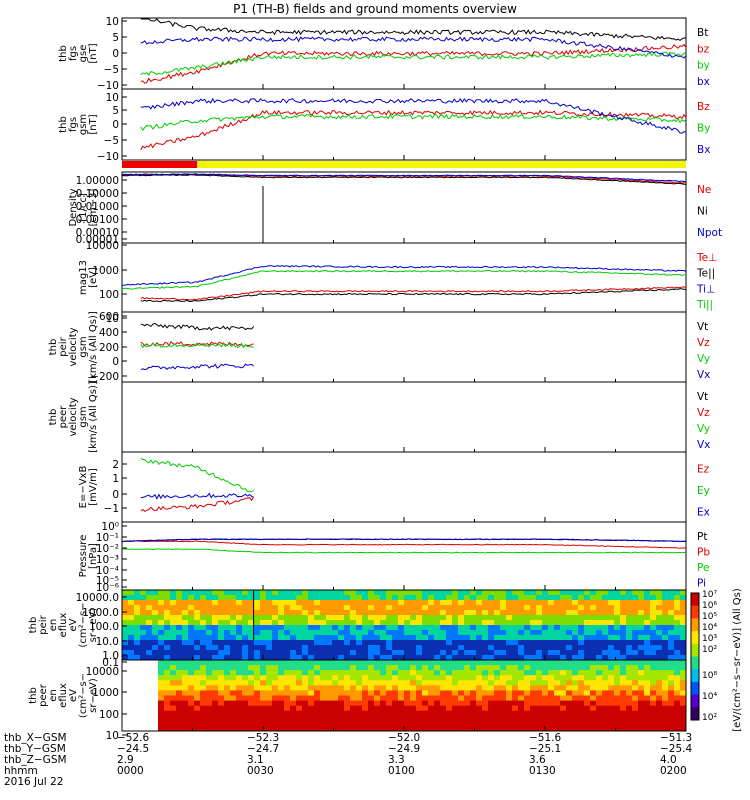  I want to click on series-fgs_gse-bz, so click(413, 63).